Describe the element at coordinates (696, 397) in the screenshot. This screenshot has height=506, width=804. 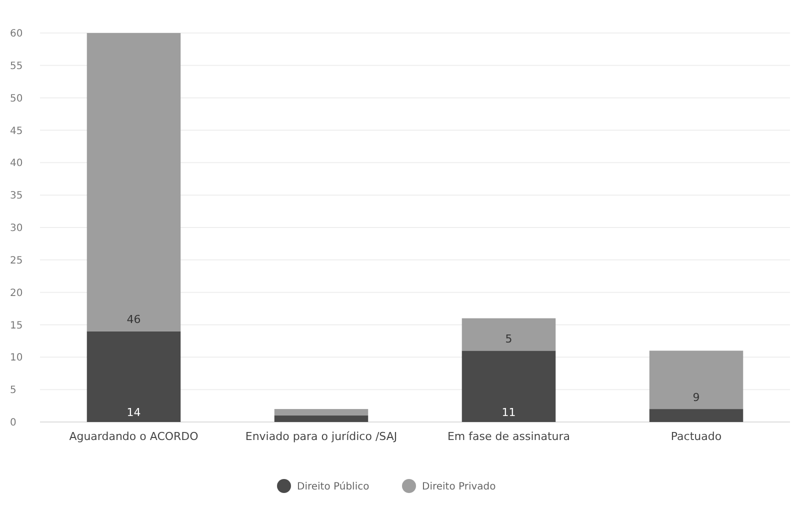
I see `data-label: 9` at that location.